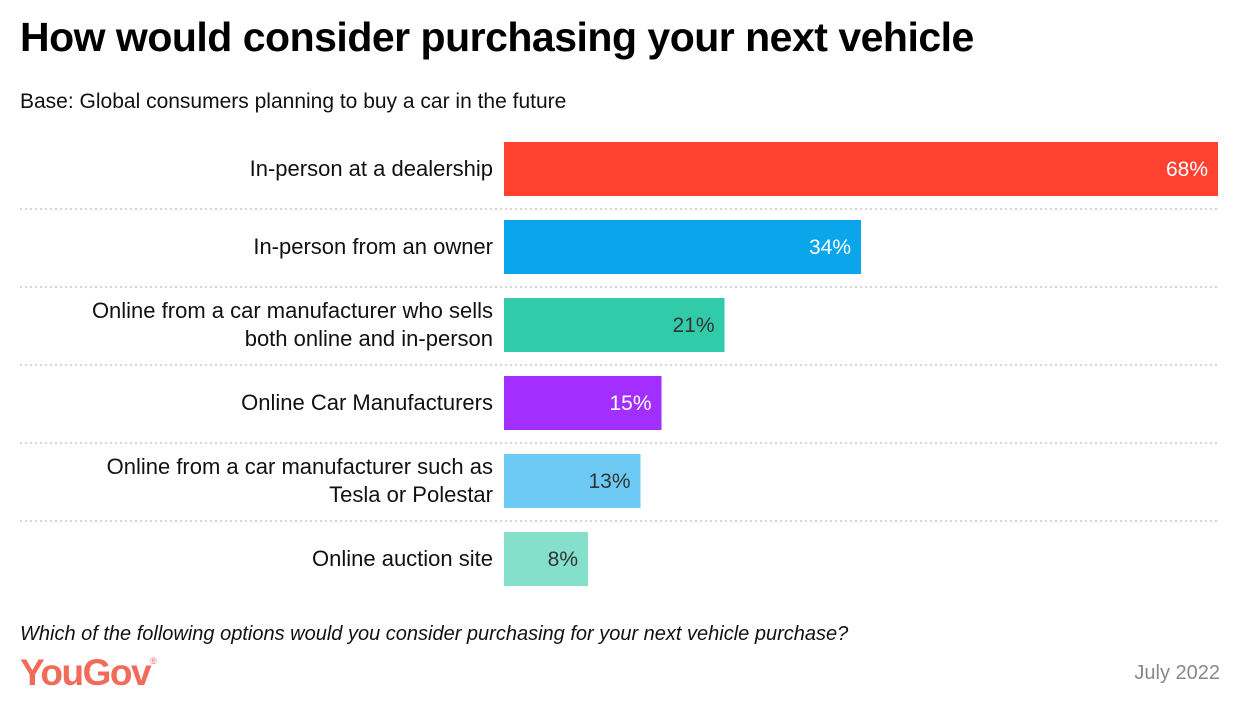 Image resolution: width=1240 pixels, height=714 pixels. Describe the element at coordinates (1187, 169) in the screenshot. I see `data-label: 68%` at that location.